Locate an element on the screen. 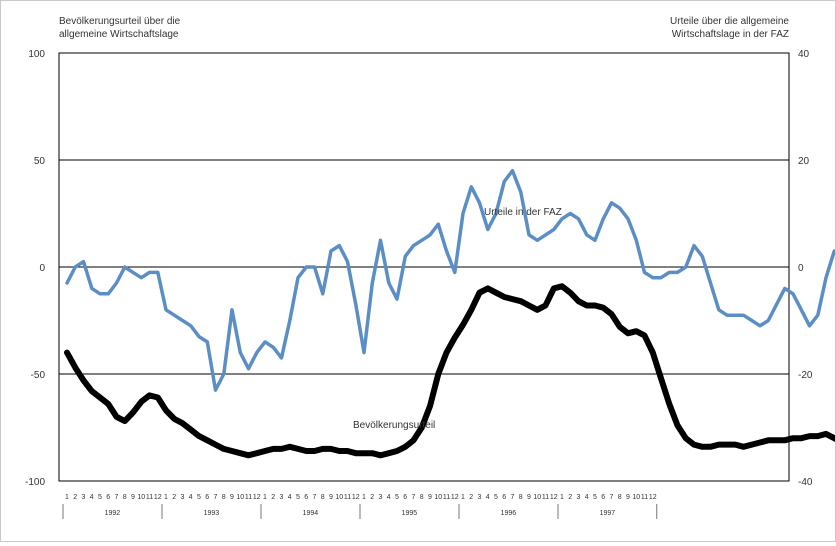 This screenshot has width=836, height=546. x-year-label: 1997 is located at coordinates (608, 513).